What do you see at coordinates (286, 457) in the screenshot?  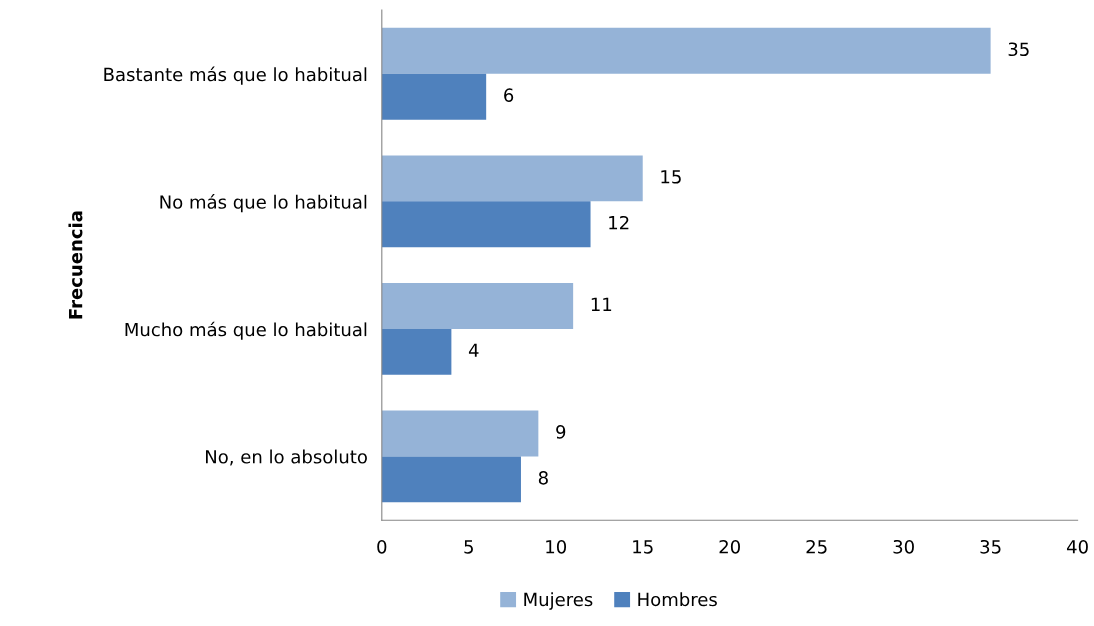 I see `y-tick-label: No, en lo absoluto` at bounding box center [286, 457].